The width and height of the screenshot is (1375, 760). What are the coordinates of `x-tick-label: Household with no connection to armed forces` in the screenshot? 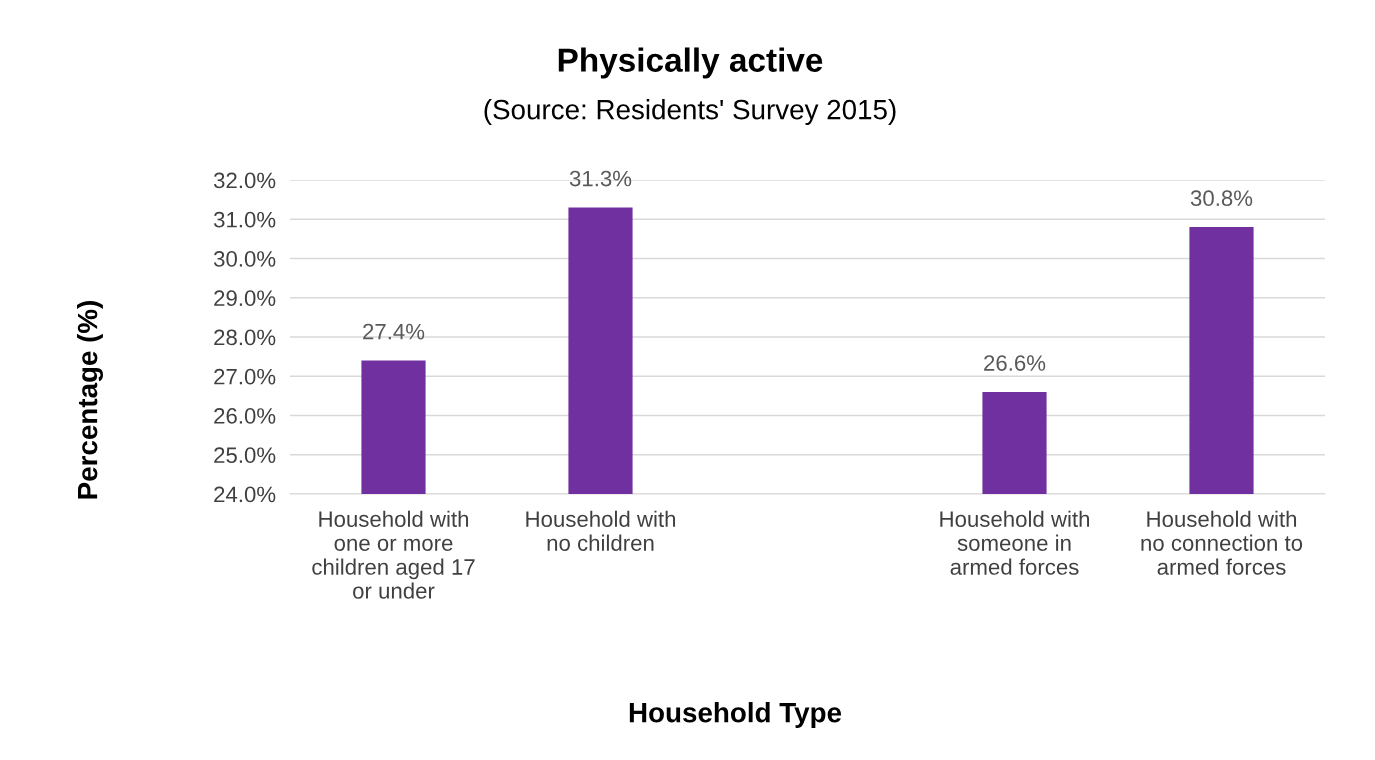 It's located at (1222, 542).